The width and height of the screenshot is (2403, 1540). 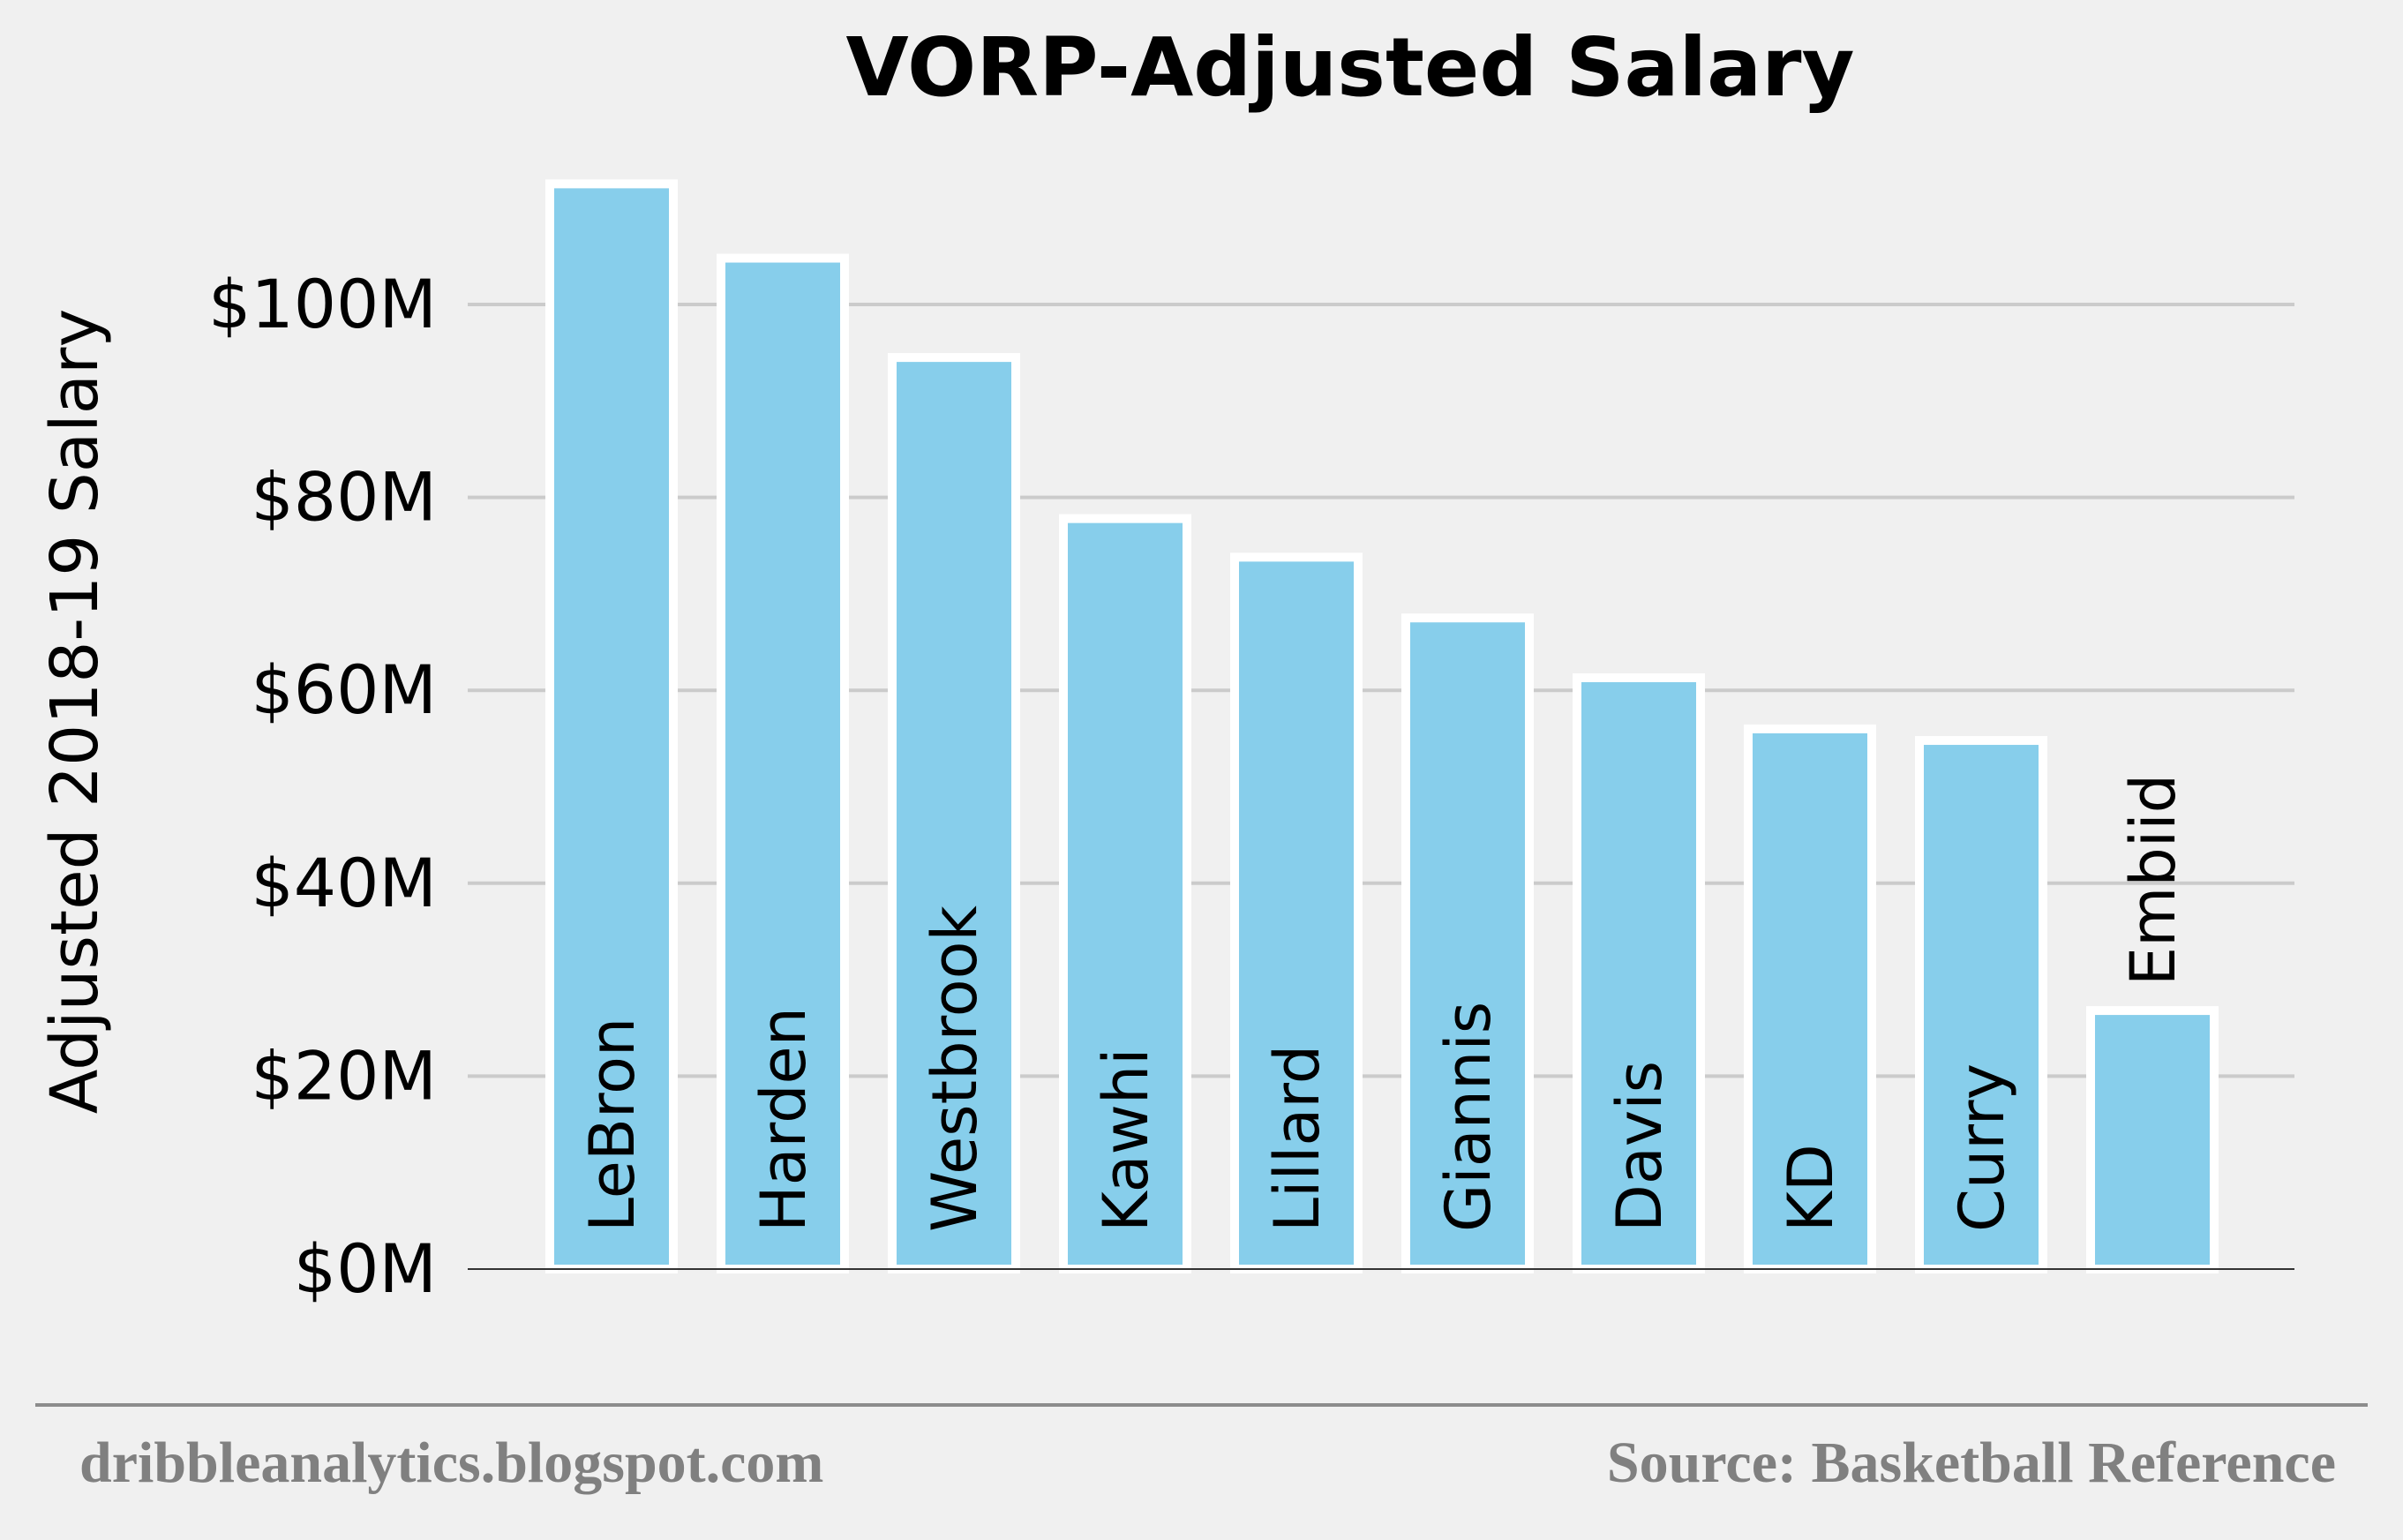 I want to click on chart-title: VORP-Adjusted Salary, so click(x=1349, y=68).